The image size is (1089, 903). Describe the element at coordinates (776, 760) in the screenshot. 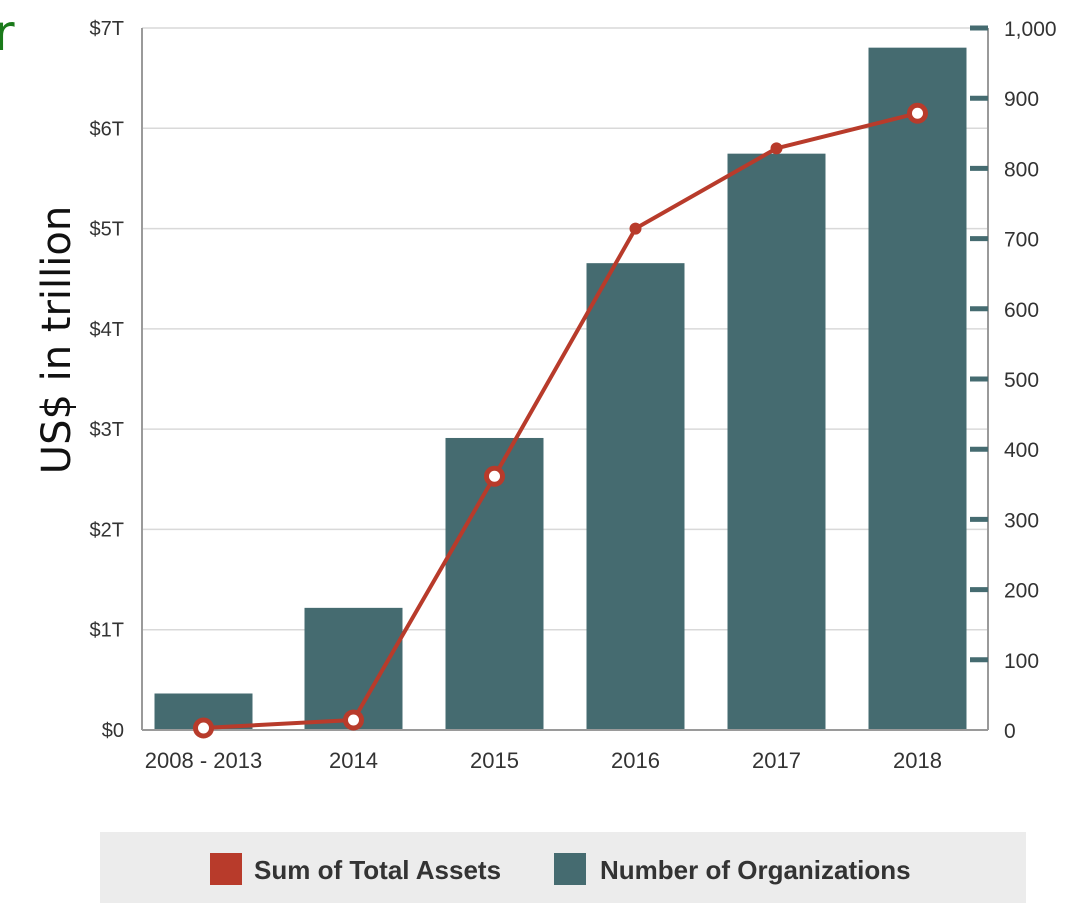

I see `x-tick-label: 2017` at that location.